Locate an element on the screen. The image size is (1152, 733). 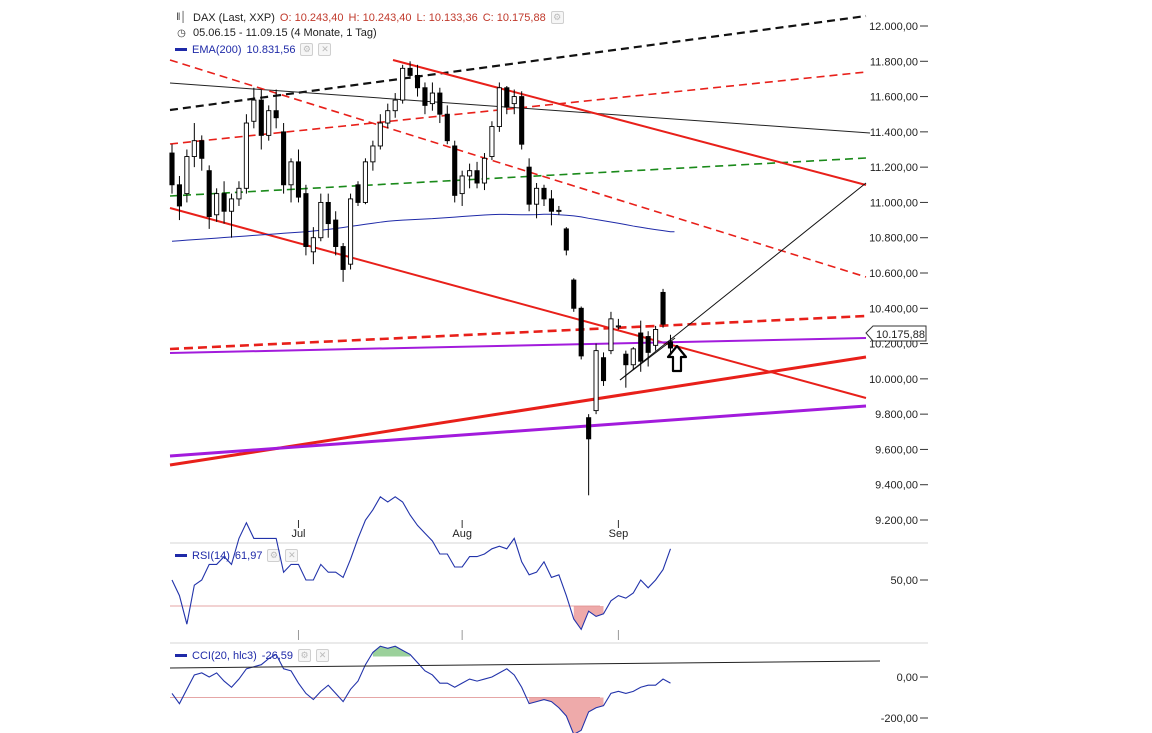
triangle-upper-edge is located at coordinates (743, 281).